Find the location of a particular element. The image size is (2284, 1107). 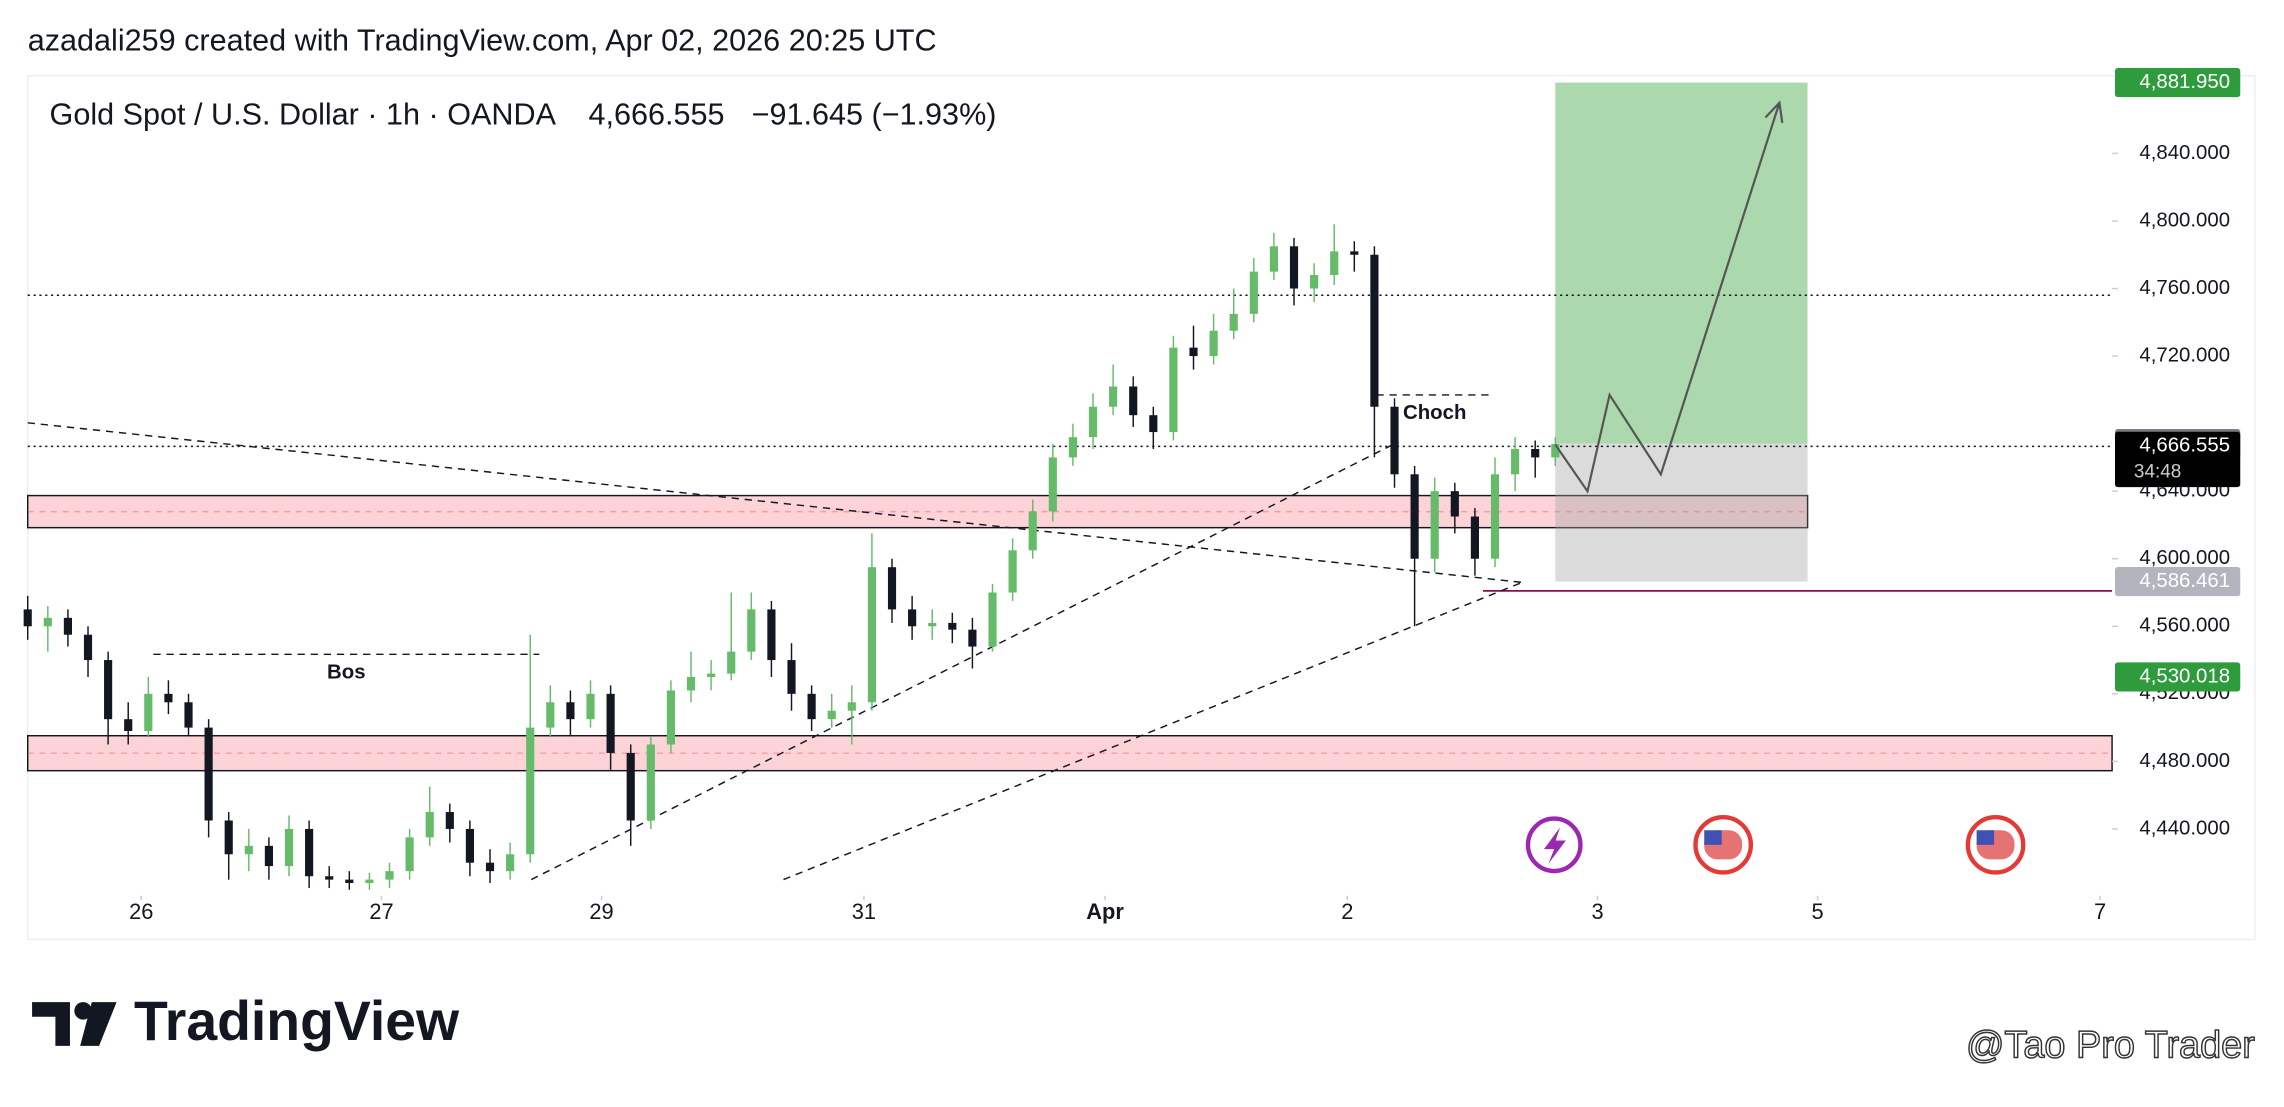

current-price-bg is located at coordinates (2177, 459).